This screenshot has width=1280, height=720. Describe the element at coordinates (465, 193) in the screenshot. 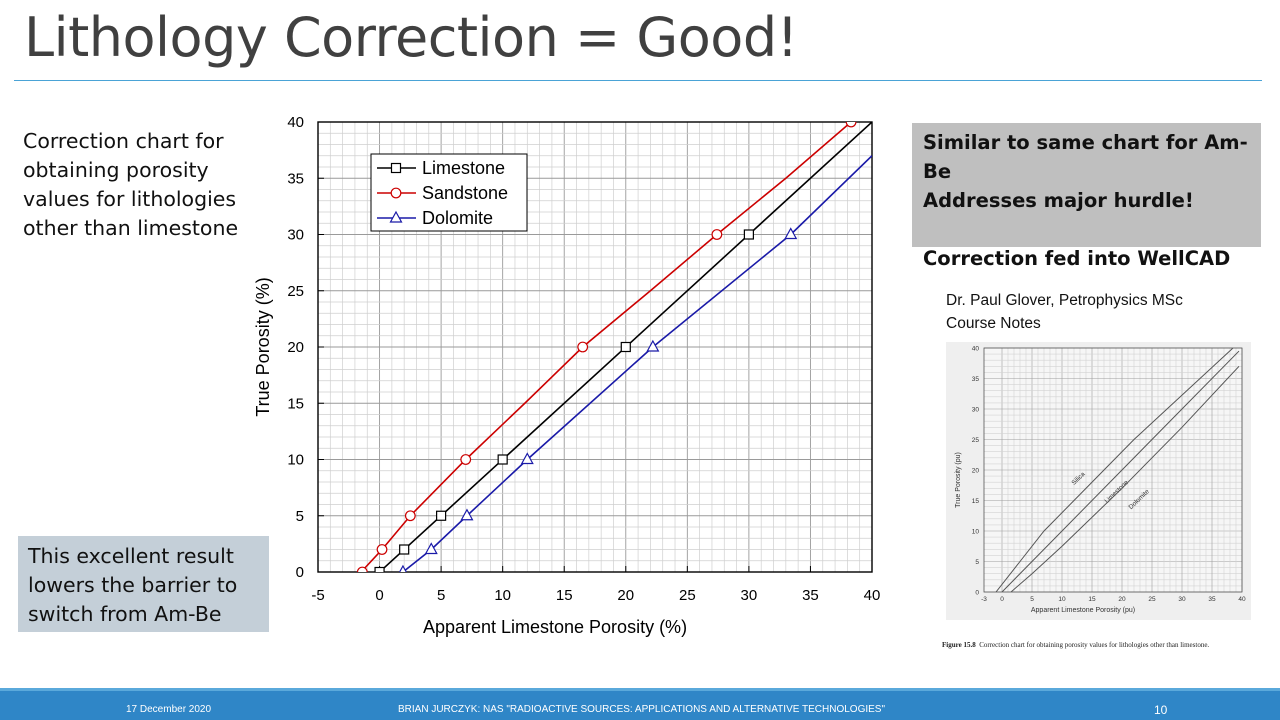

I see `legend-label-sandstone: Sandstone` at that location.